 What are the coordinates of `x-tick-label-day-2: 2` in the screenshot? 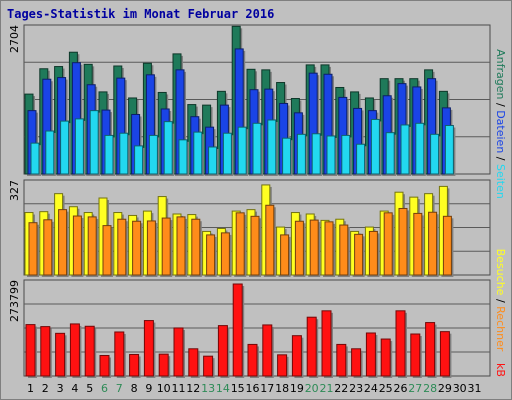 It's located at (45, 388).